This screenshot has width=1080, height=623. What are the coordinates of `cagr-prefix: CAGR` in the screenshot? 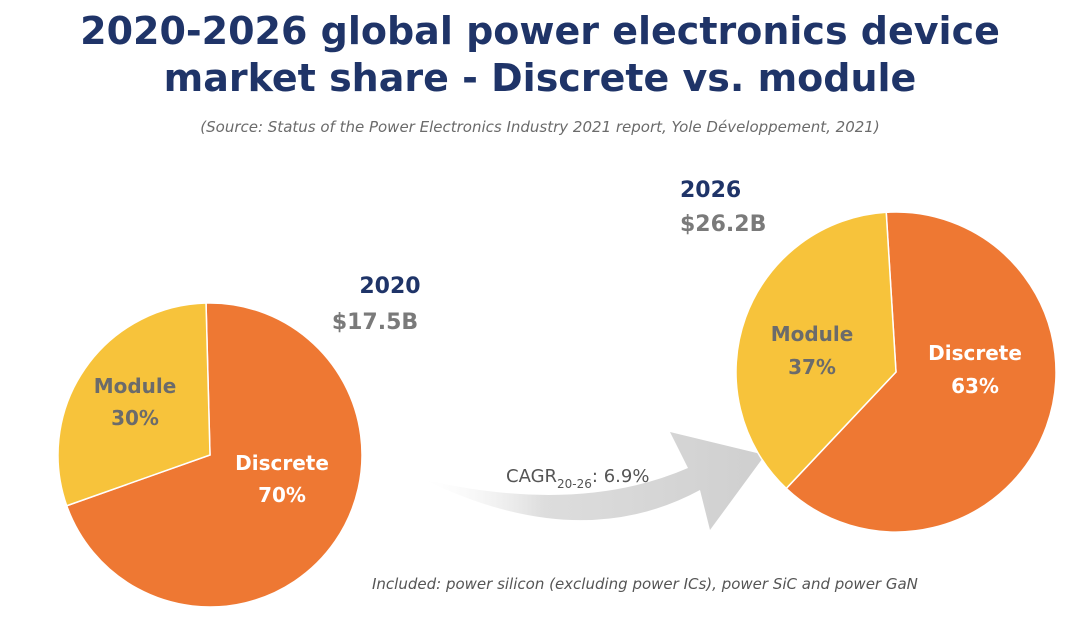 It's located at (531, 476).